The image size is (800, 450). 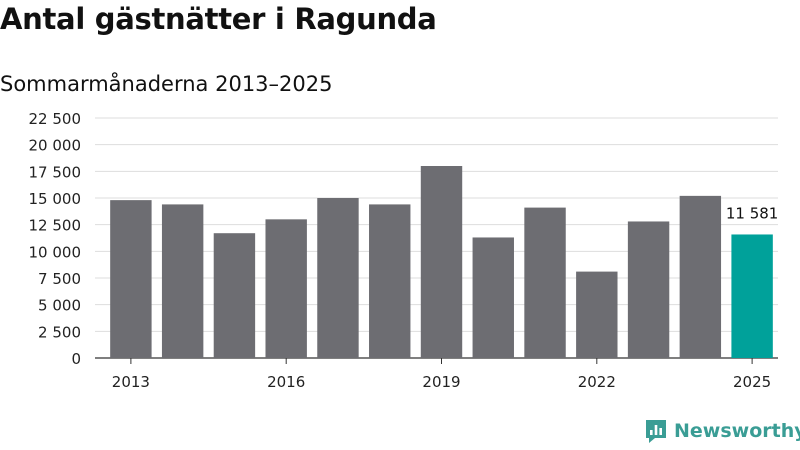 What do you see at coordinates (55, 252) in the screenshot?
I see `y-tick-label: 10 000` at bounding box center [55, 252].